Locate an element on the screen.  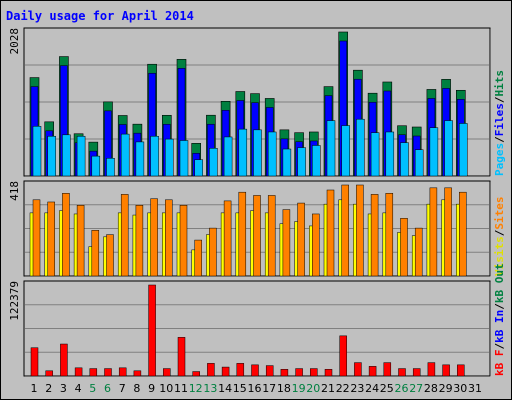
day-label-31: 31 is located at coordinates (475, 388).